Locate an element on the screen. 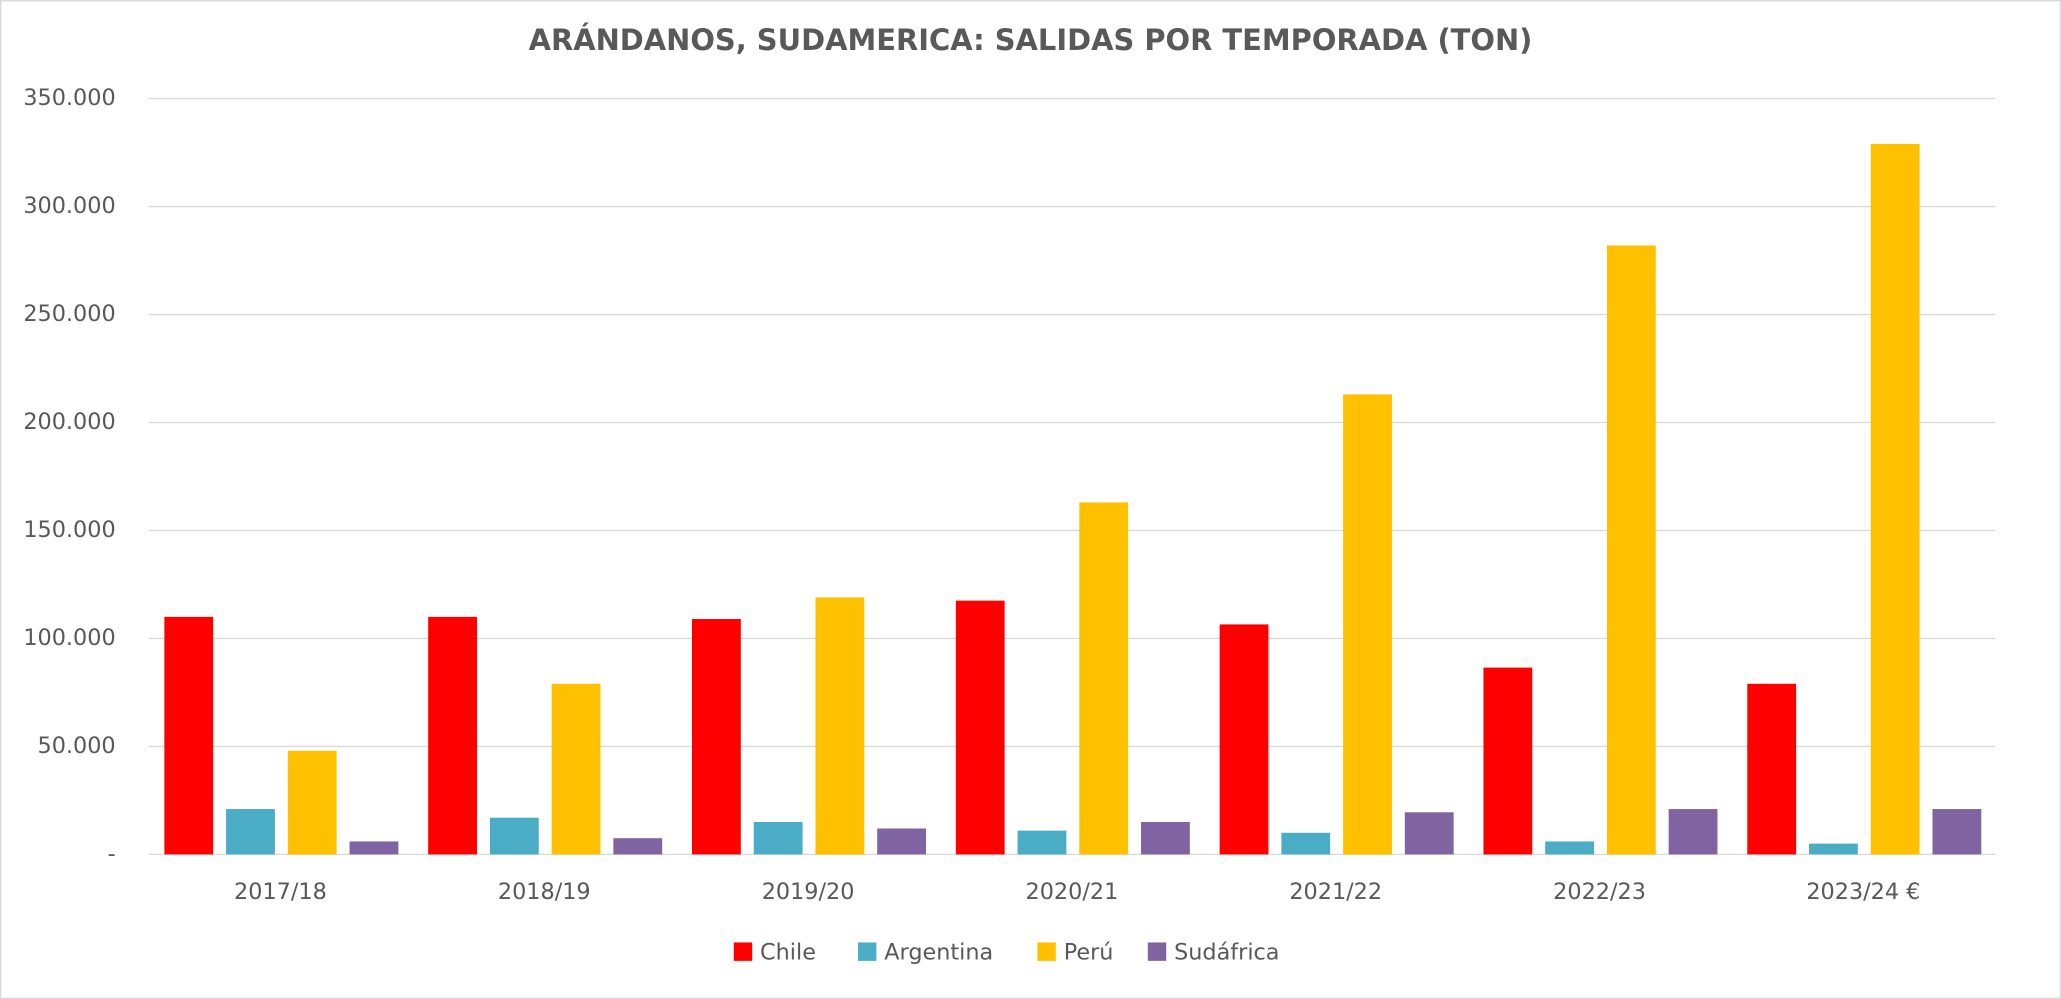 The image size is (2061, 999). y-tick-label: 50.000 is located at coordinates (77, 746).